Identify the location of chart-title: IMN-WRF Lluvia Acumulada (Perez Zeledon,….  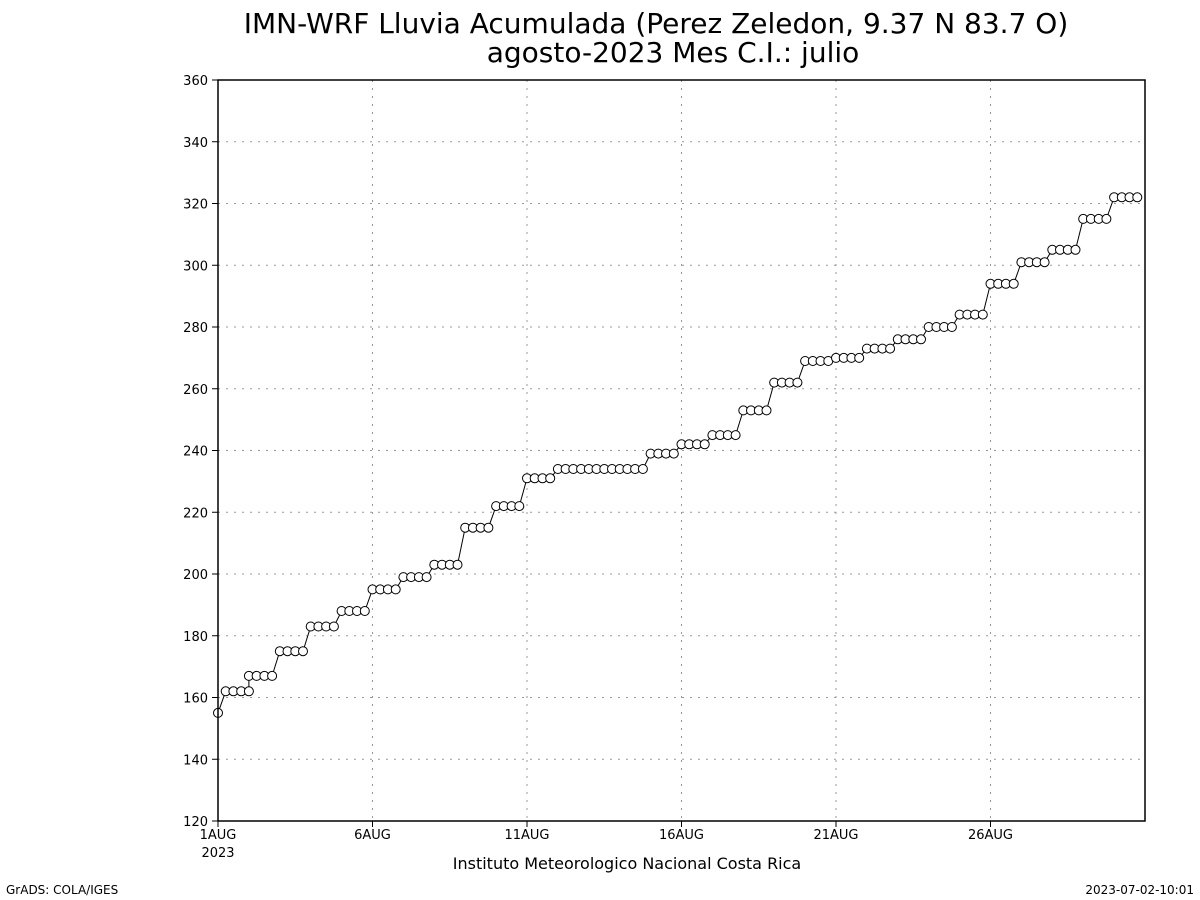
(656, 23).